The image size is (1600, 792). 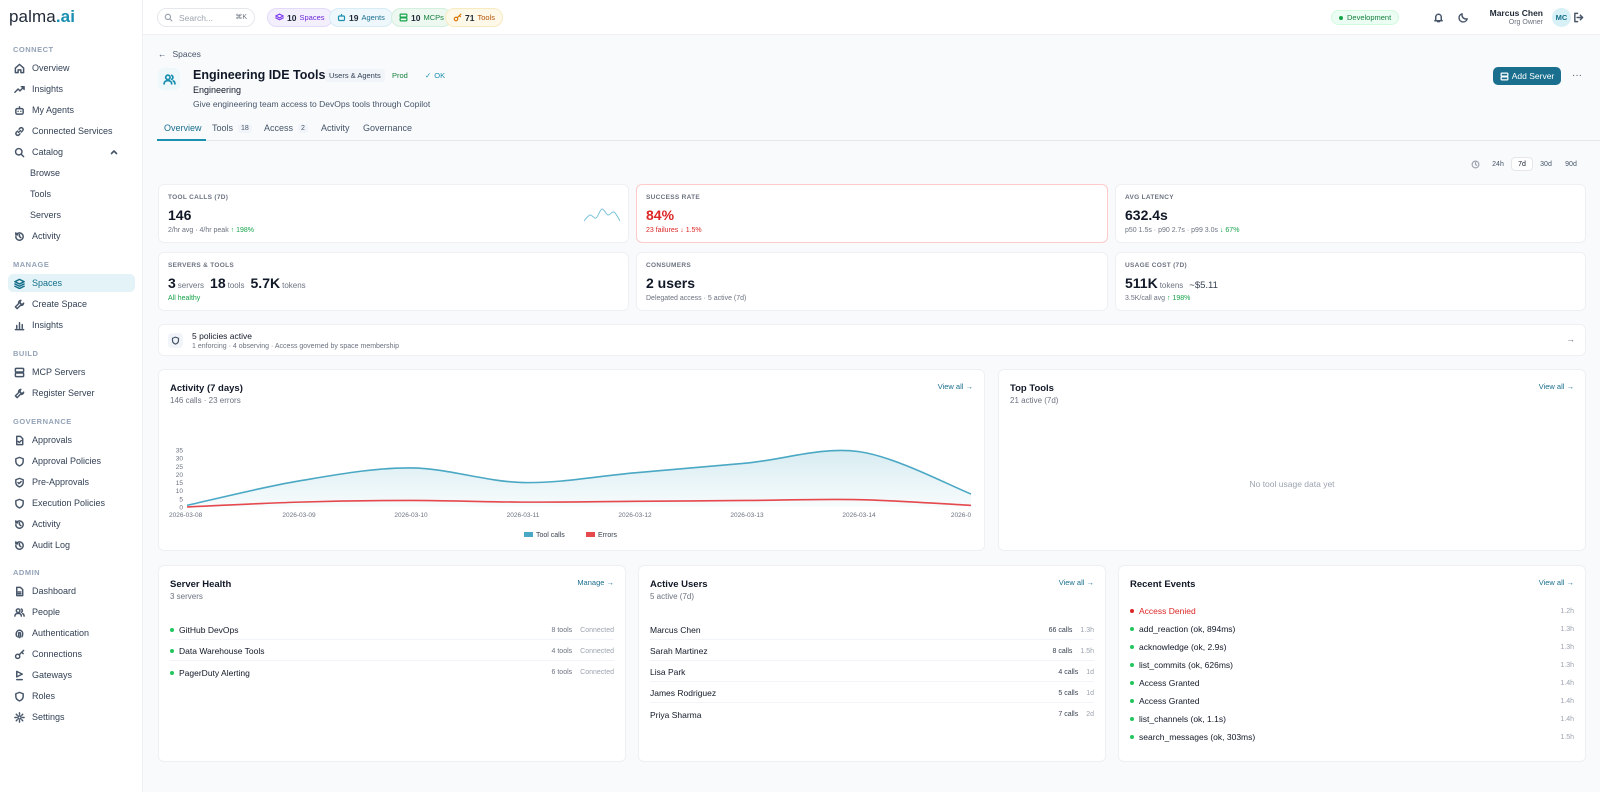 I want to click on usage-cost: ~$5.11, so click(x=1203, y=285).